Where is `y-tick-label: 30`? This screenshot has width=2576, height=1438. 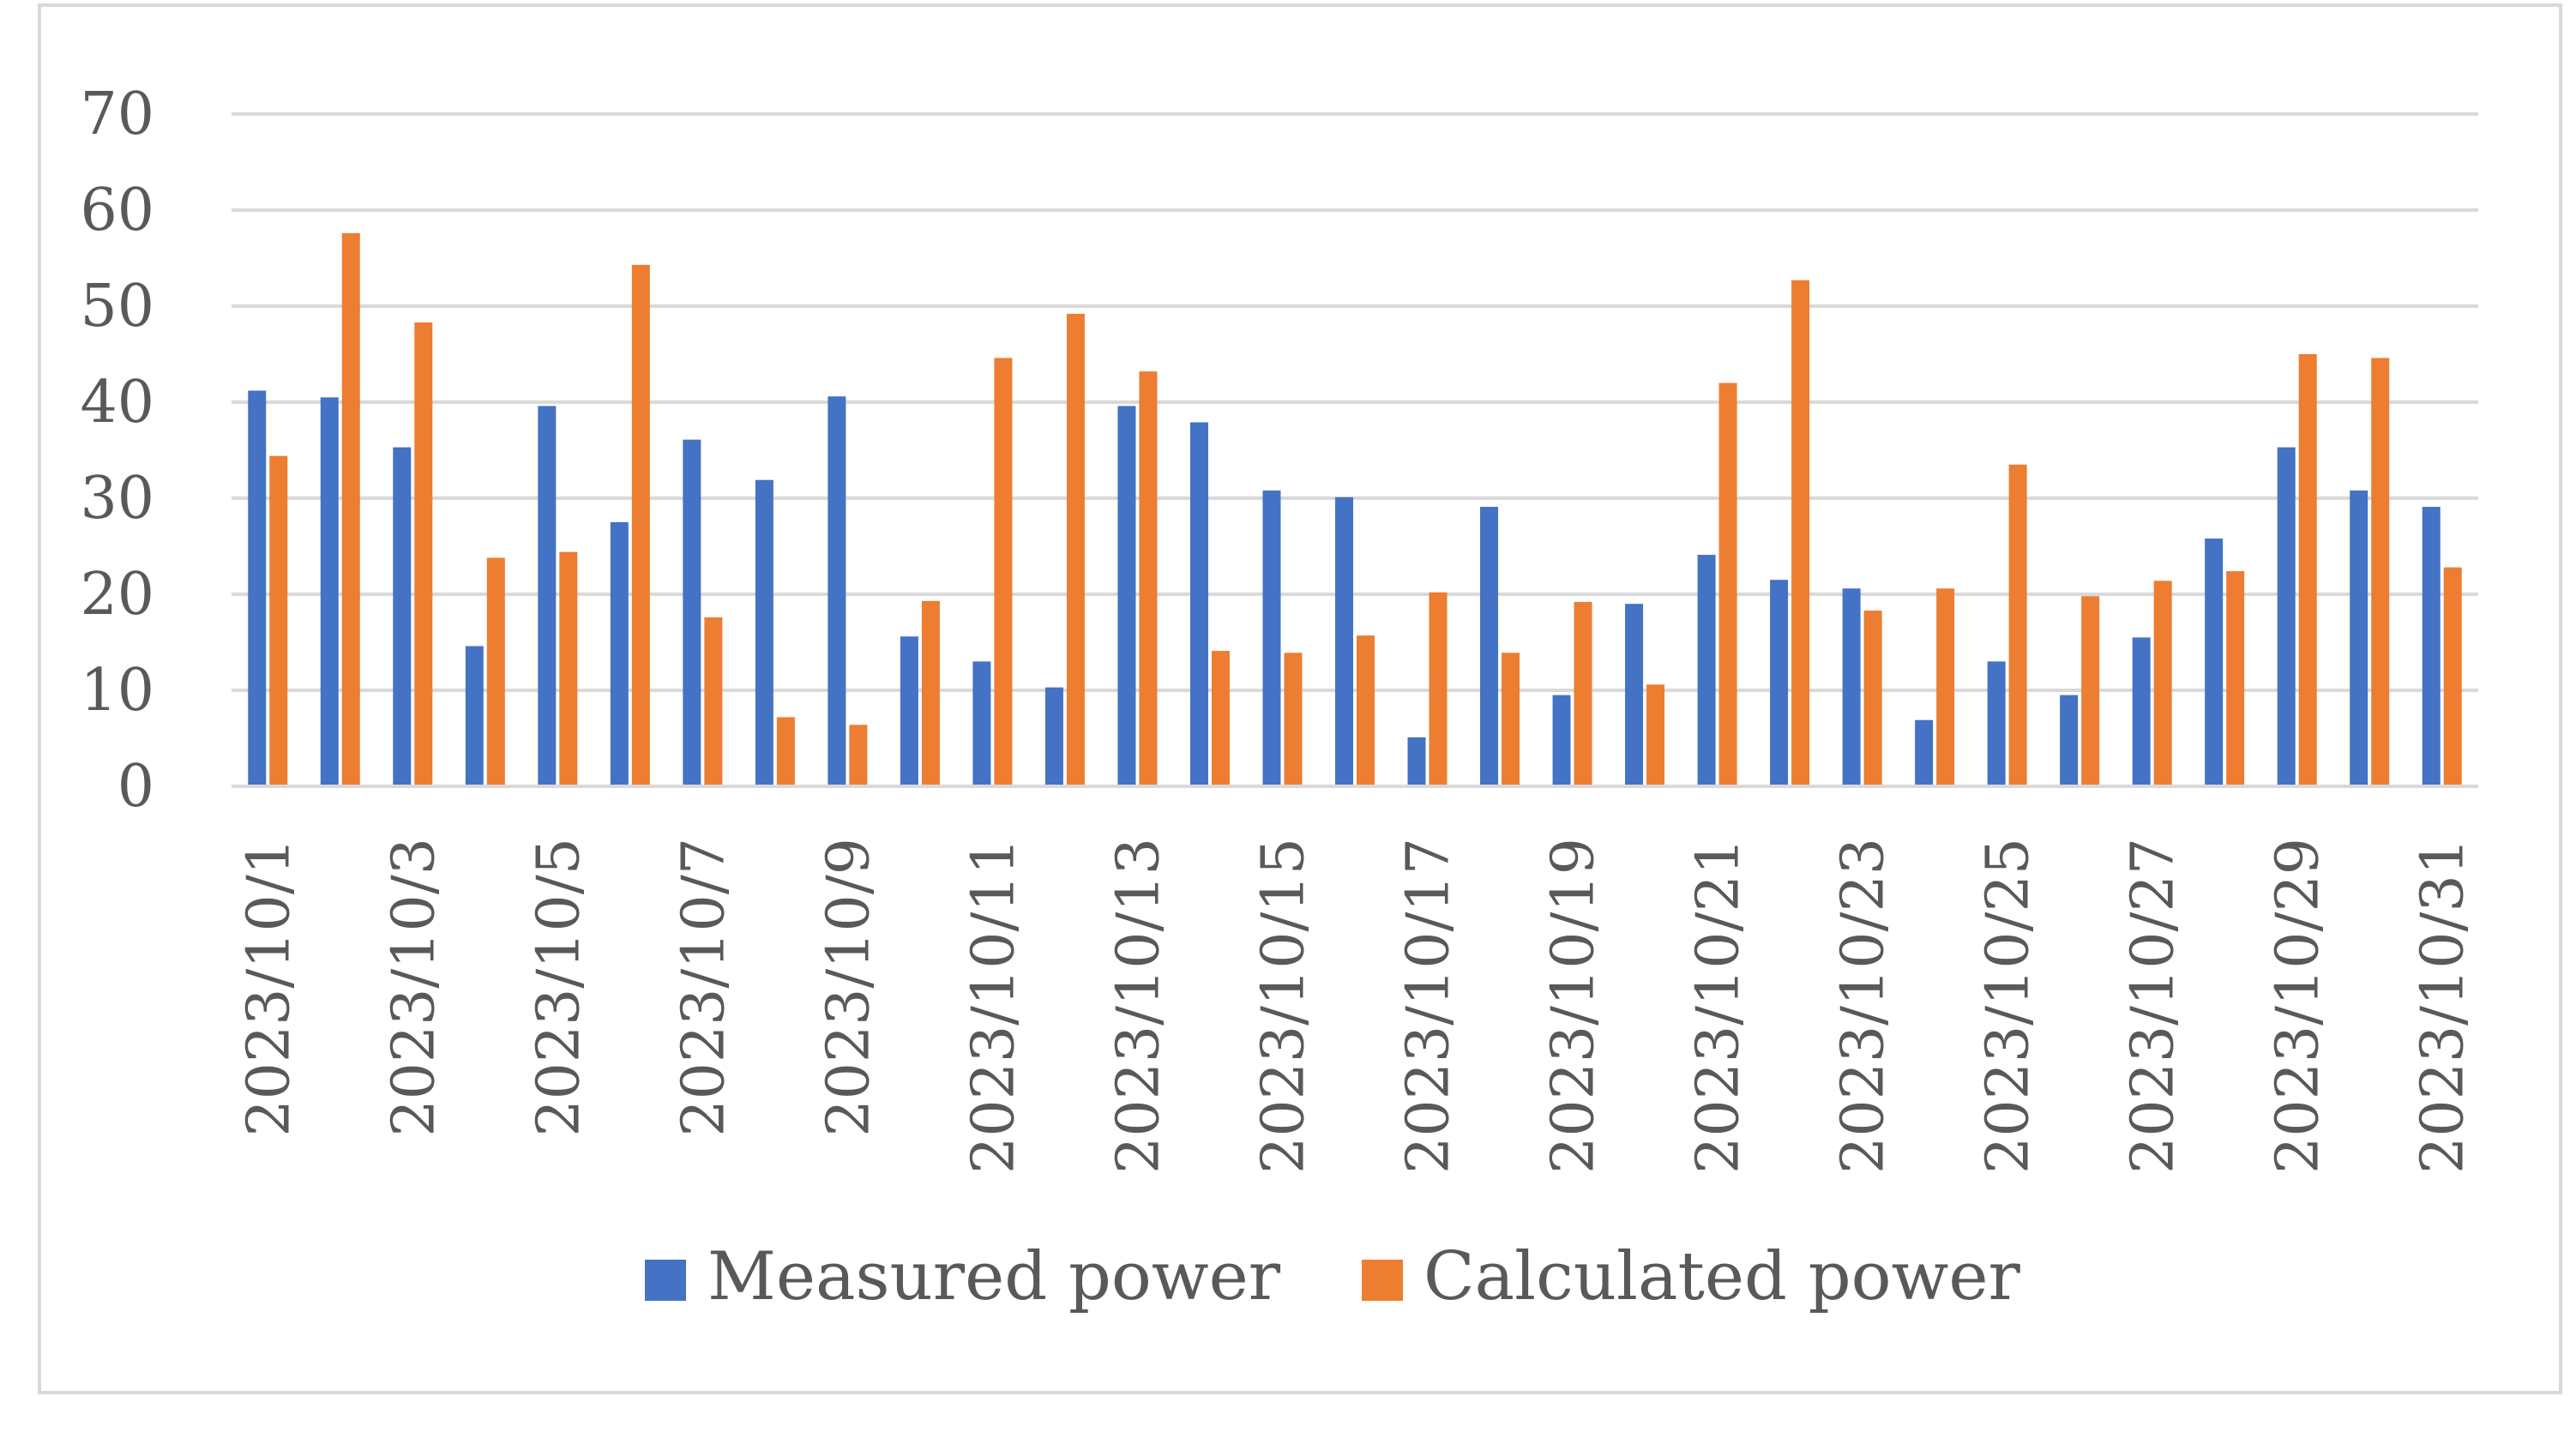 y-tick-label: 30 is located at coordinates (117, 498).